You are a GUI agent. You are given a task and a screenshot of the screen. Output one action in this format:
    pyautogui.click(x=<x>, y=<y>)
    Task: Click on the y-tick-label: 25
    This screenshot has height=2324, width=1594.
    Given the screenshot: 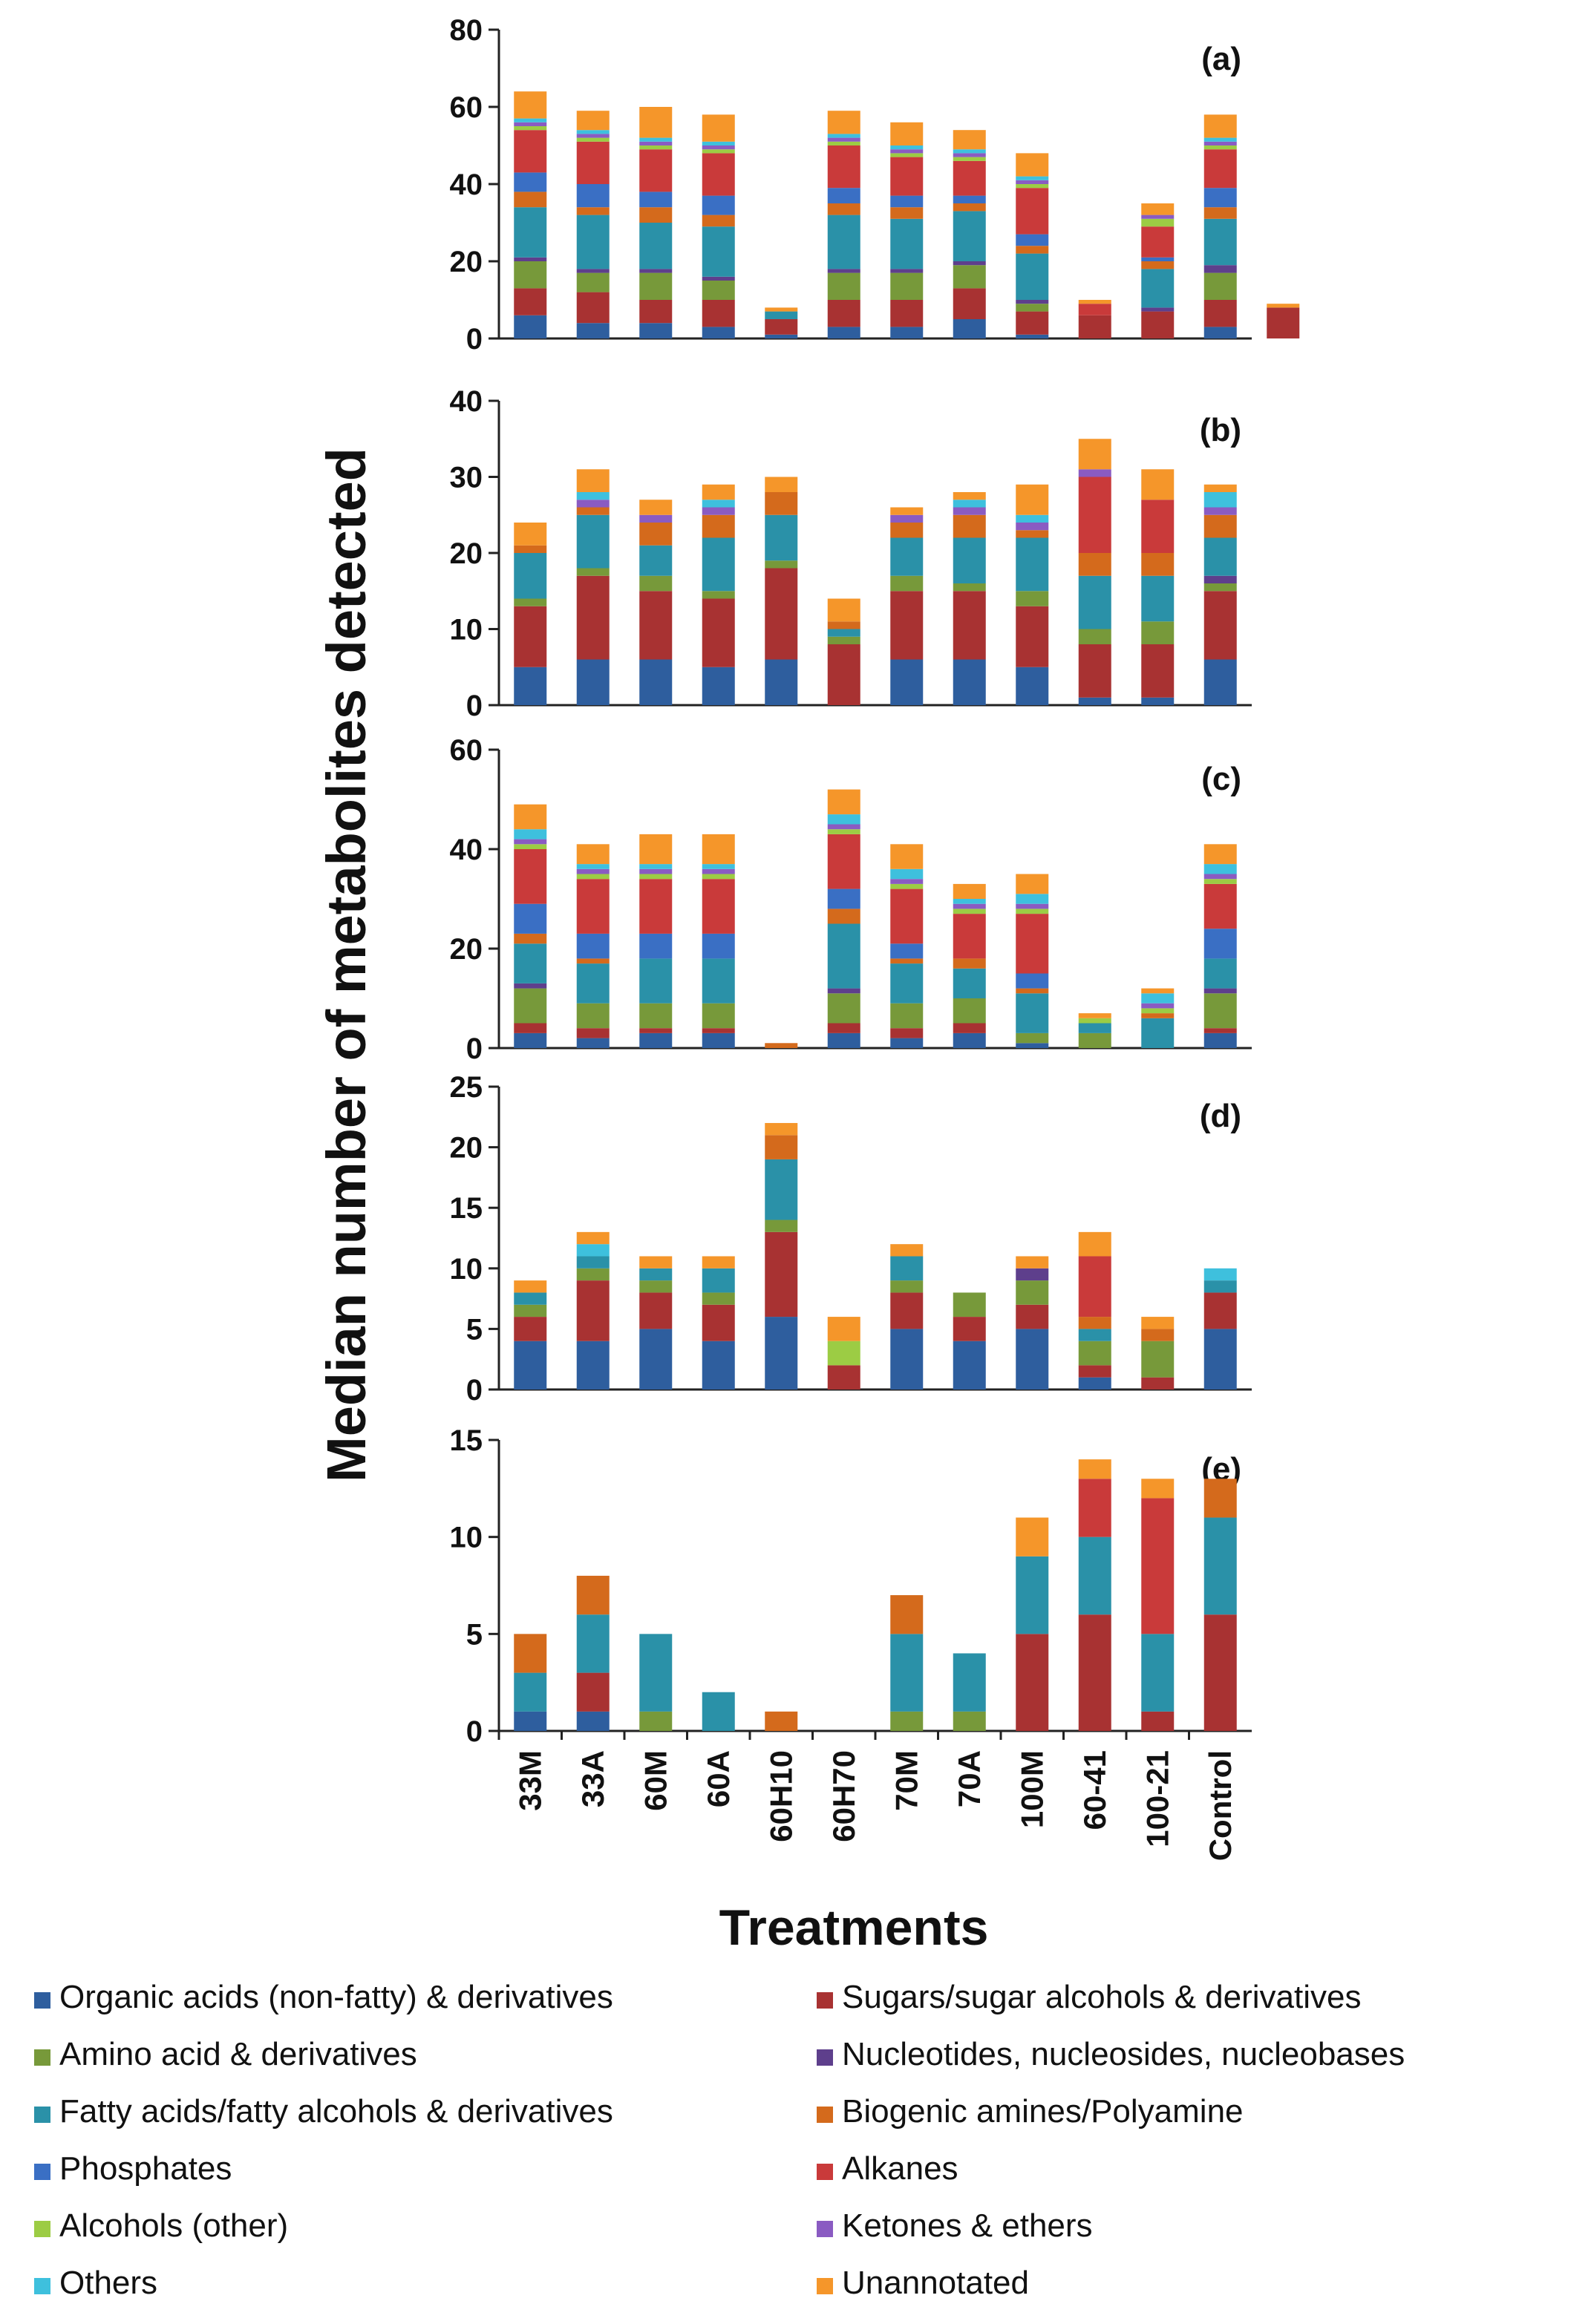 What is the action you would take?
    pyautogui.click(x=466, y=1087)
    